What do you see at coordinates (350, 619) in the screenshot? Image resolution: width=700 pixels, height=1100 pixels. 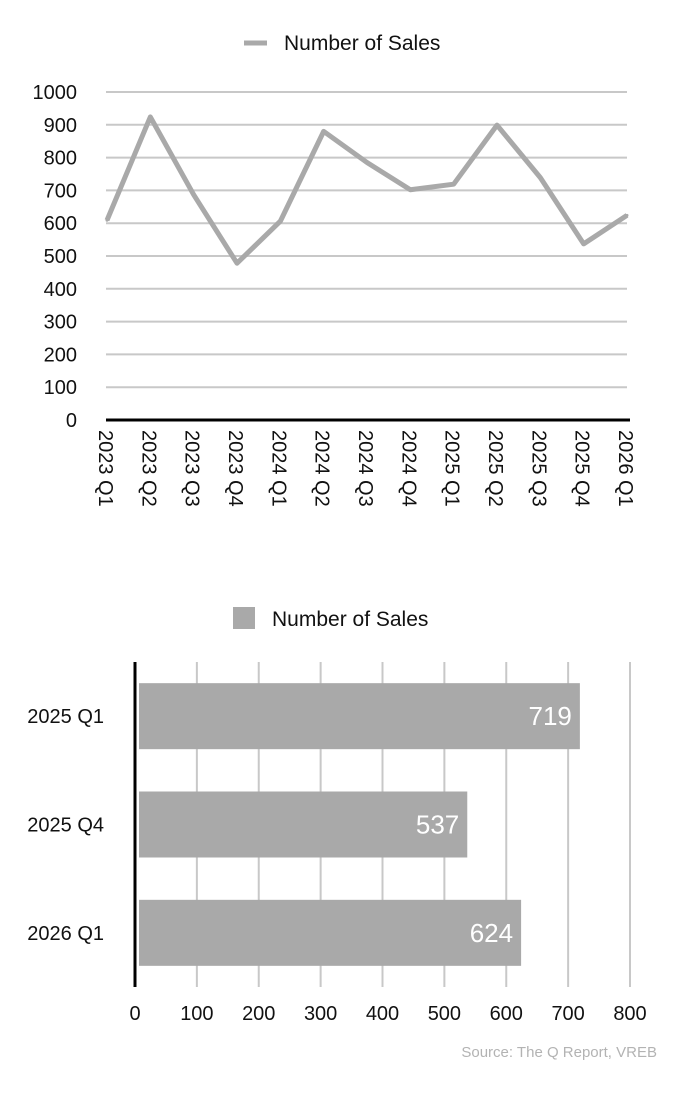 I see `bar-legend-label: Number of Sales` at bounding box center [350, 619].